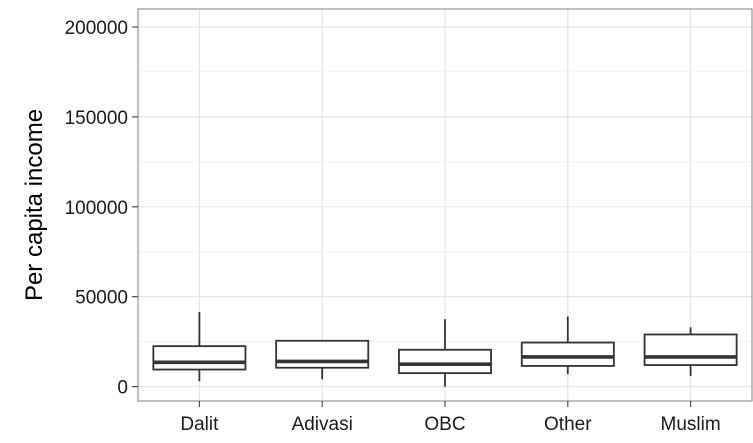  Describe the element at coordinates (322, 424) in the screenshot. I see `x-tick-label: Adivasi` at that location.